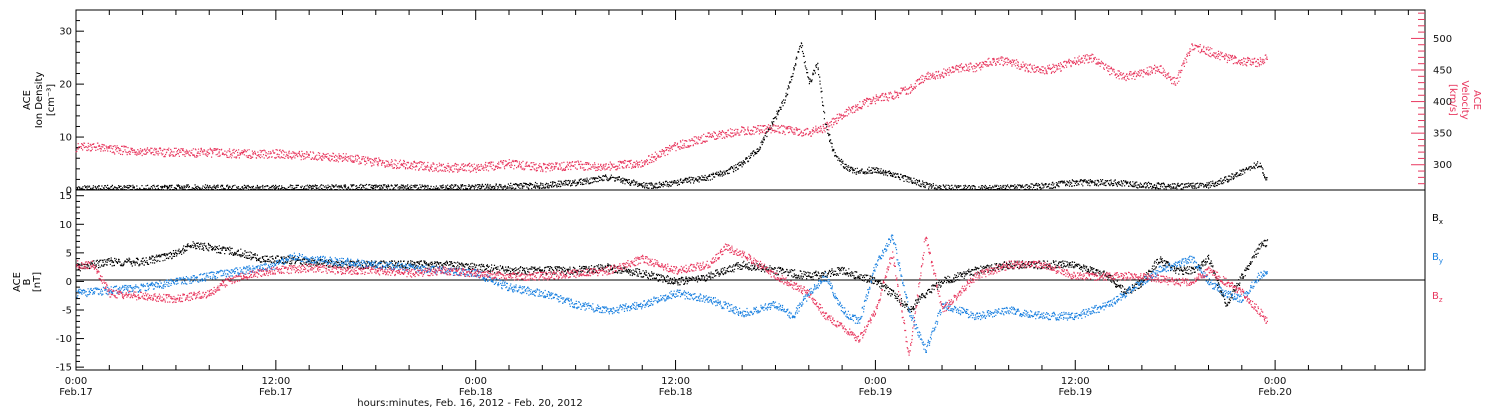  I want to click on velocity-tick-label: 400, so click(1442, 102).